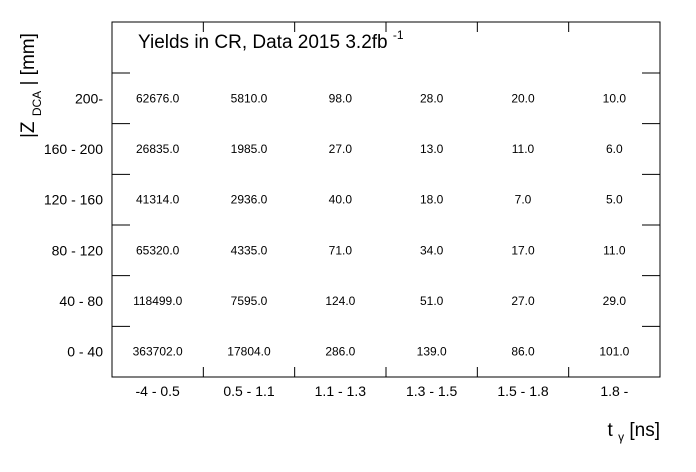 Image resolution: width=696 pixels, height=472 pixels. What do you see at coordinates (89, 98) in the screenshot?
I see `y-tick-label: 200-` at bounding box center [89, 98].